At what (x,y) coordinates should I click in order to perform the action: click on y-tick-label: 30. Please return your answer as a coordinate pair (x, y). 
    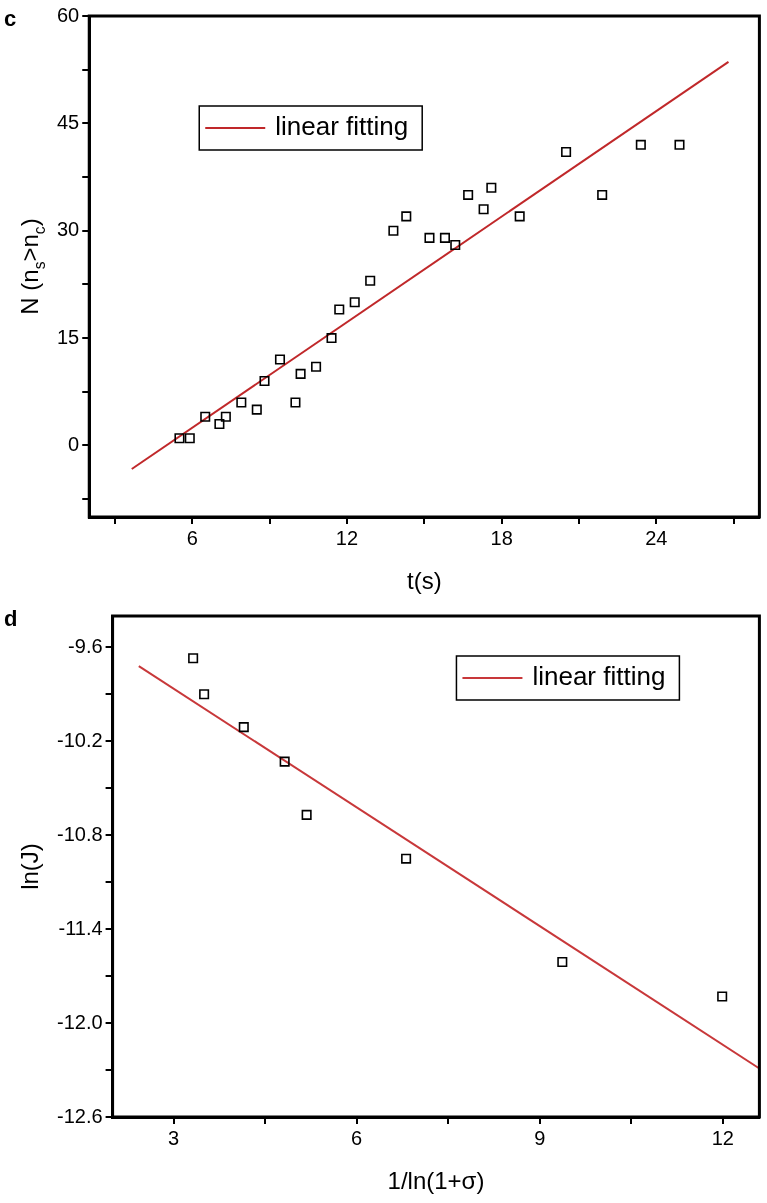
    Looking at the image, I should click on (68, 229).